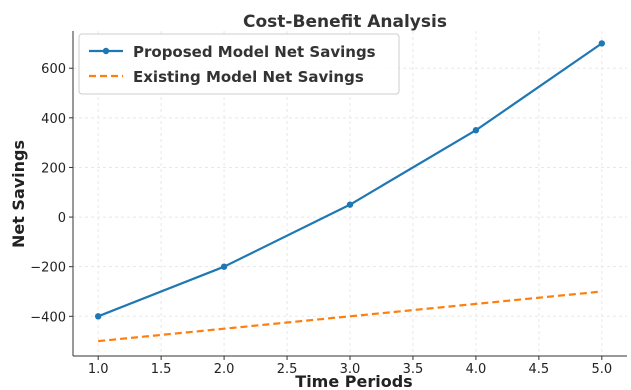 This screenshot has width=631, height=390. Describe the element at coordinates (224, 369) in the screenshot. I see `x-tick-label: 2.0` at that location.